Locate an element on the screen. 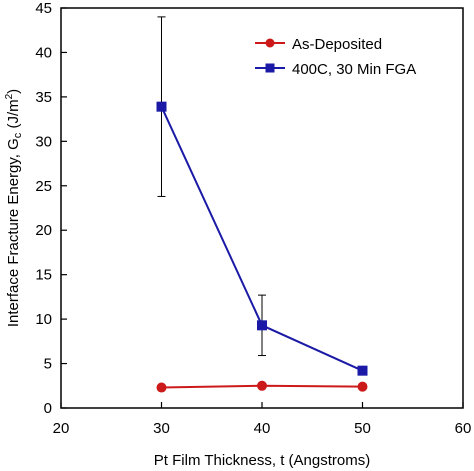  x-axis-title: Pt Film Thickness, t (Angstroms) is located at coordinates (262, 460).